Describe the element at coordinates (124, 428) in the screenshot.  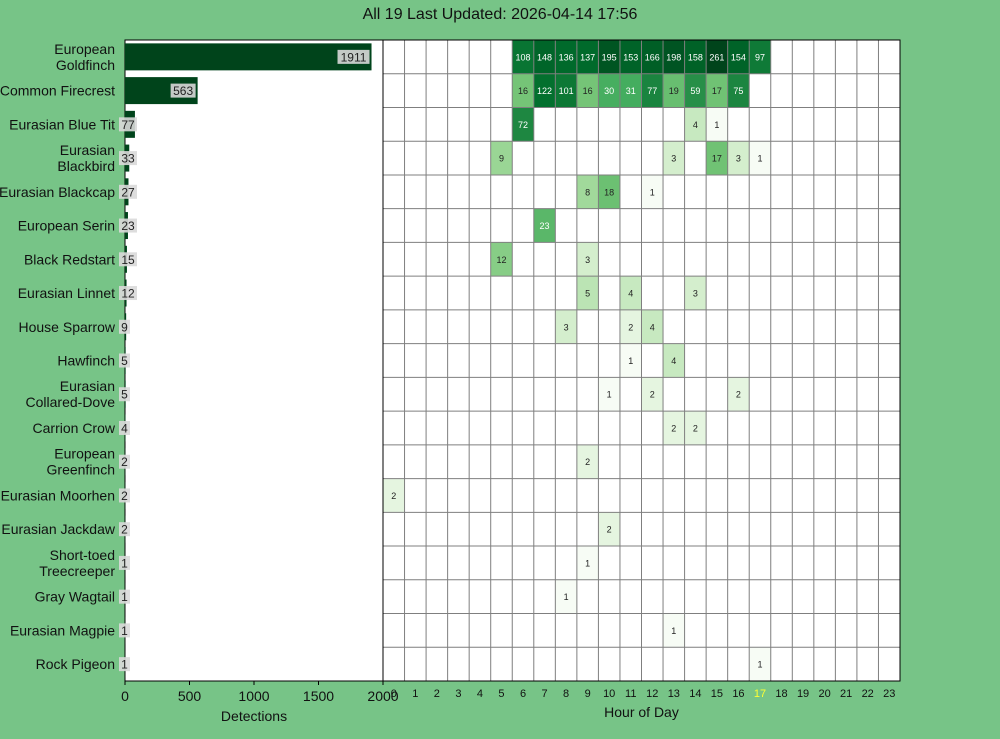
I see `bar-value-label: 4` at that location.